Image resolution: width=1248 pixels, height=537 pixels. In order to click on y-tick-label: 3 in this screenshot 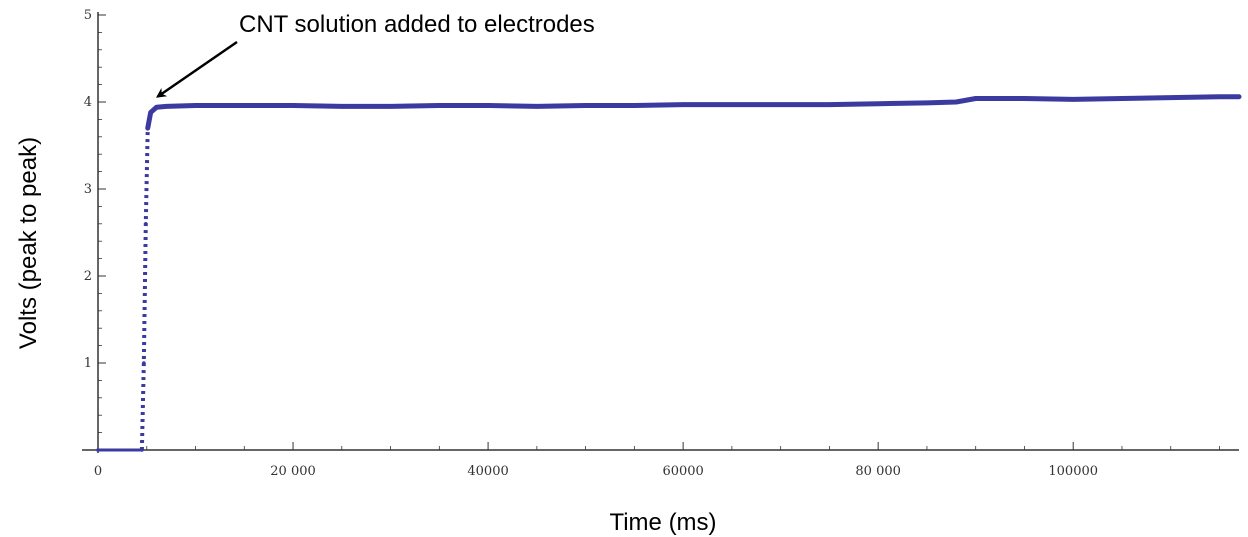, I will do `click(88, 189)`.